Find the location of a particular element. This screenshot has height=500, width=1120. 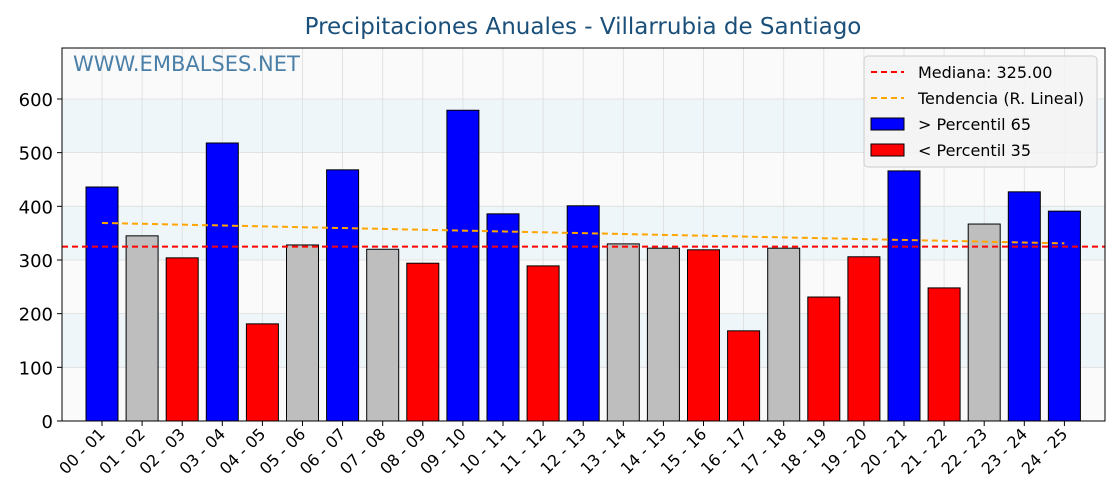

legend-label: > Percentil 65 is located at coordinates (974, 124).